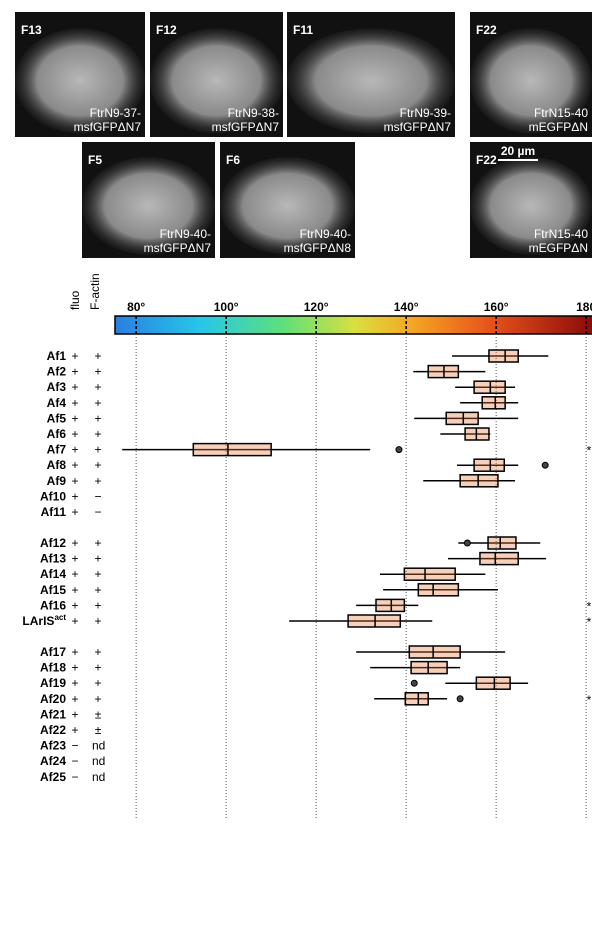 This screenshot has width=592, height=937. Describe the element at coordinates (53, 730) in the screenshot. I see `row-label: Af22` at that location.